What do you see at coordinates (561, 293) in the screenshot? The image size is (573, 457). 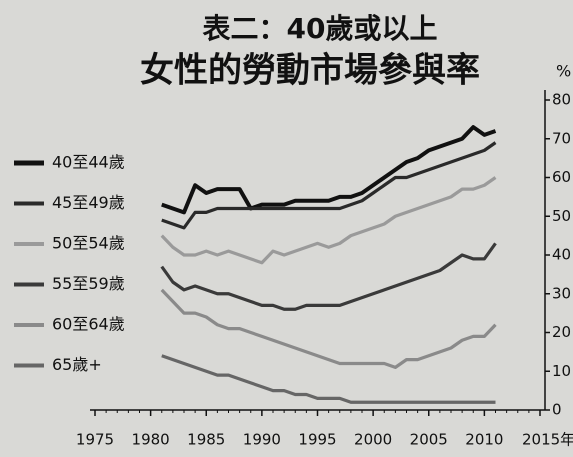 I see `y-tick-label: 30` at bounding box center [561, 293].